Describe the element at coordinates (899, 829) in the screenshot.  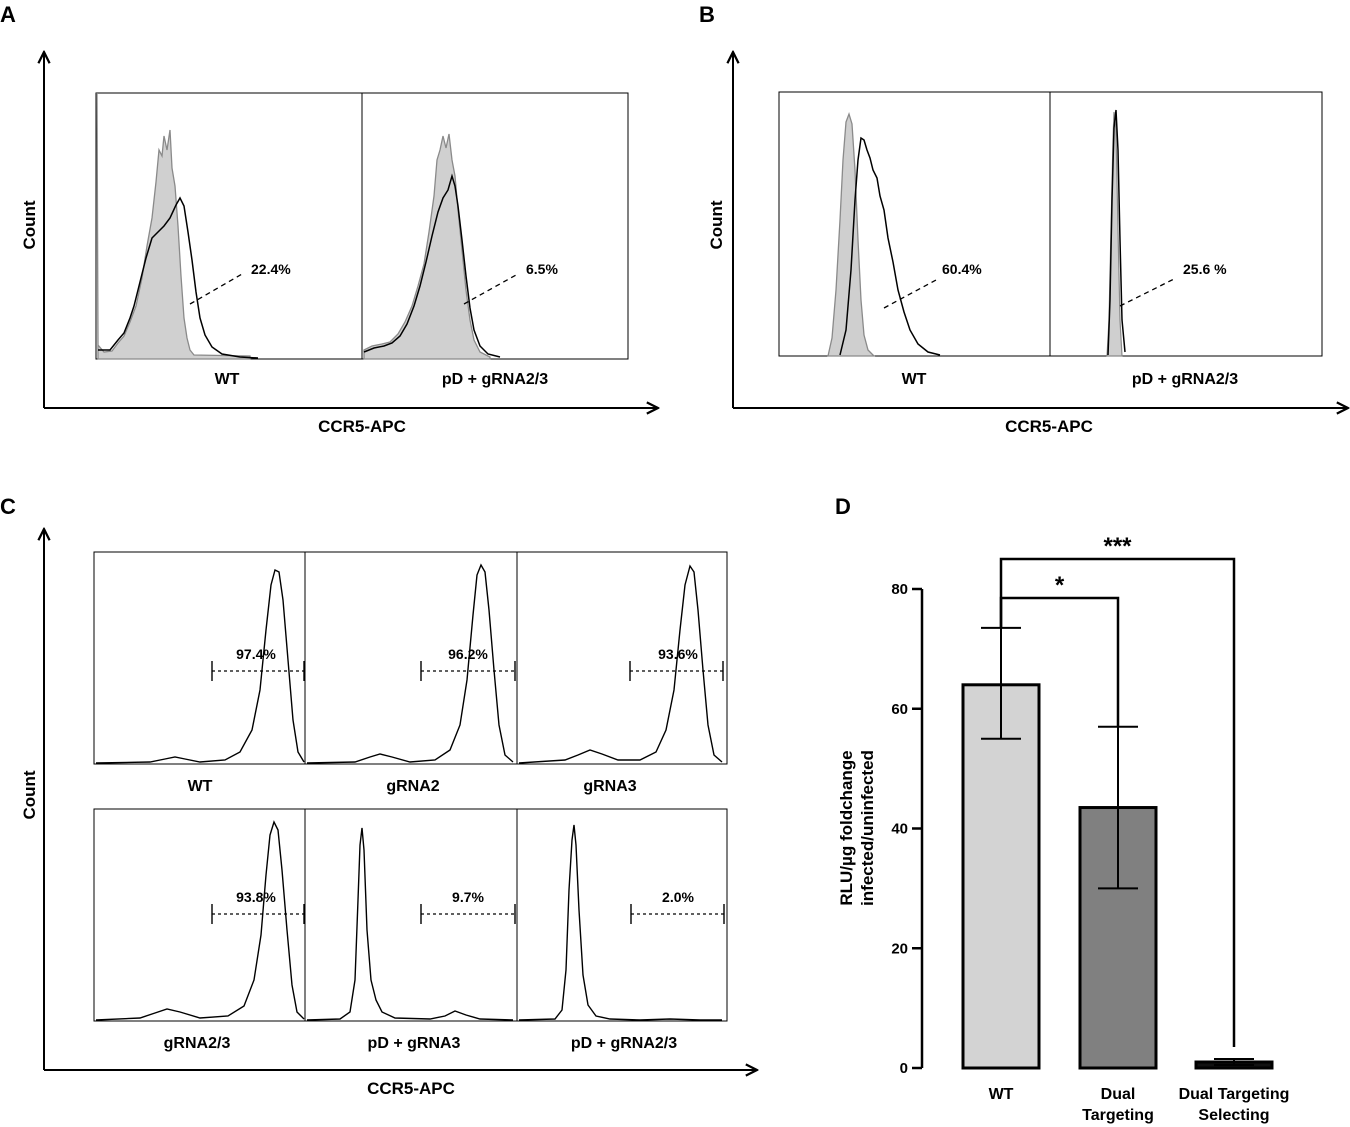
I see `y-tick-label-40: 40` at that location.